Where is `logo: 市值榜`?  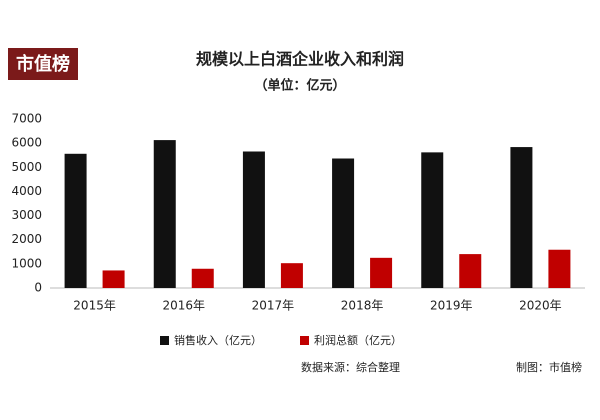
logo: 市值榜 is located at coordinates (43, 64).